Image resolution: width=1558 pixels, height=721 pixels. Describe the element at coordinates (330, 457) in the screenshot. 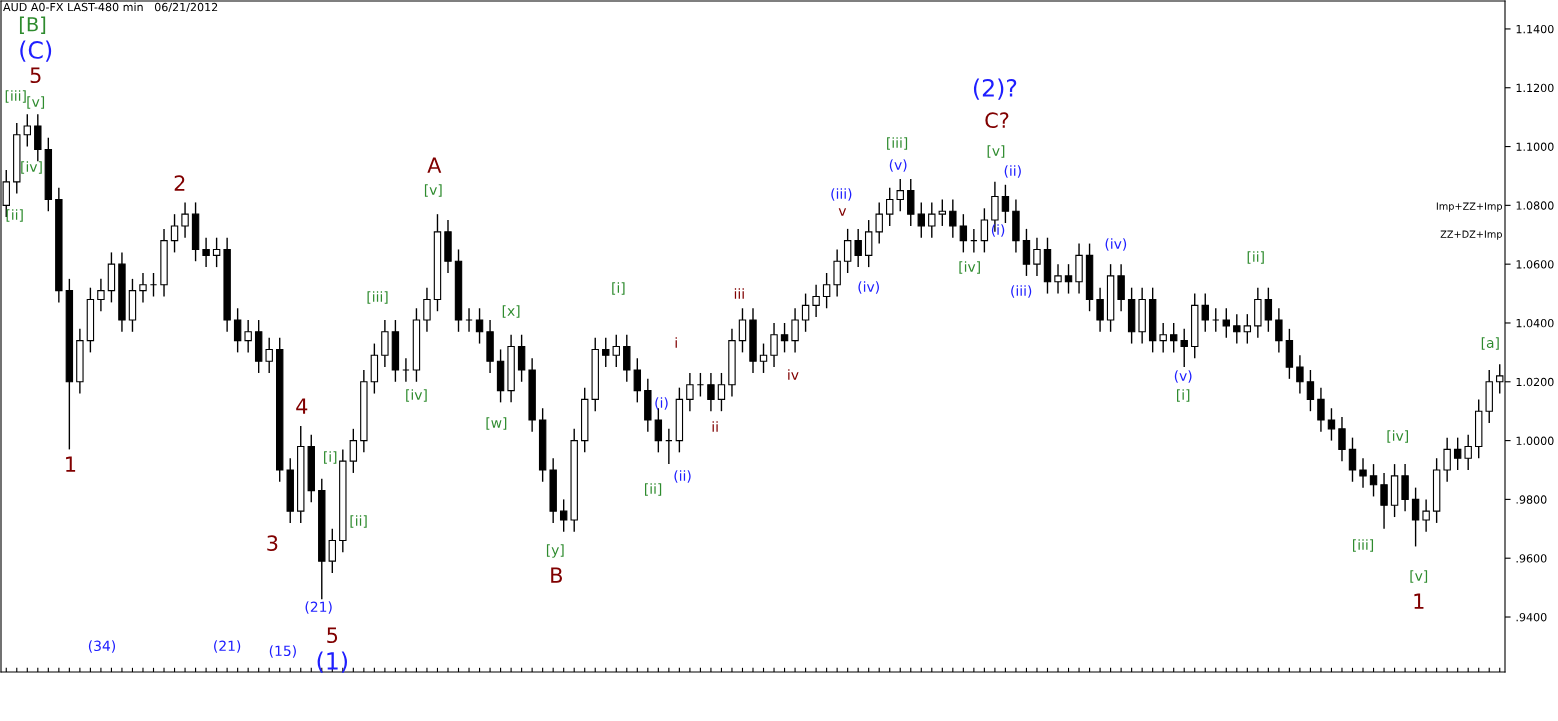

I see `annotation: [i]` at that location.